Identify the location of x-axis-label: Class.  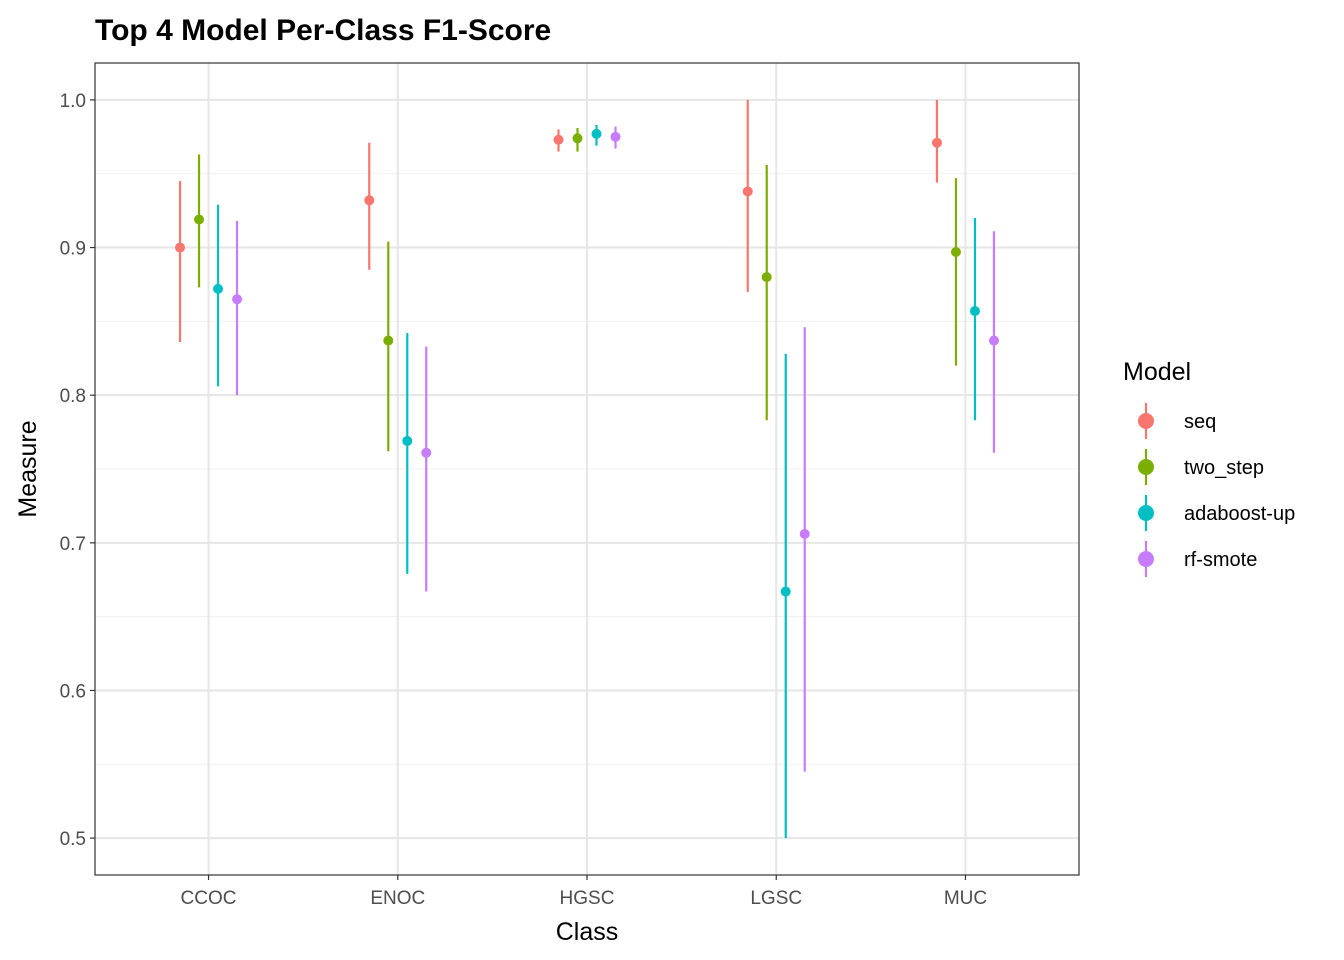
(587, 932).